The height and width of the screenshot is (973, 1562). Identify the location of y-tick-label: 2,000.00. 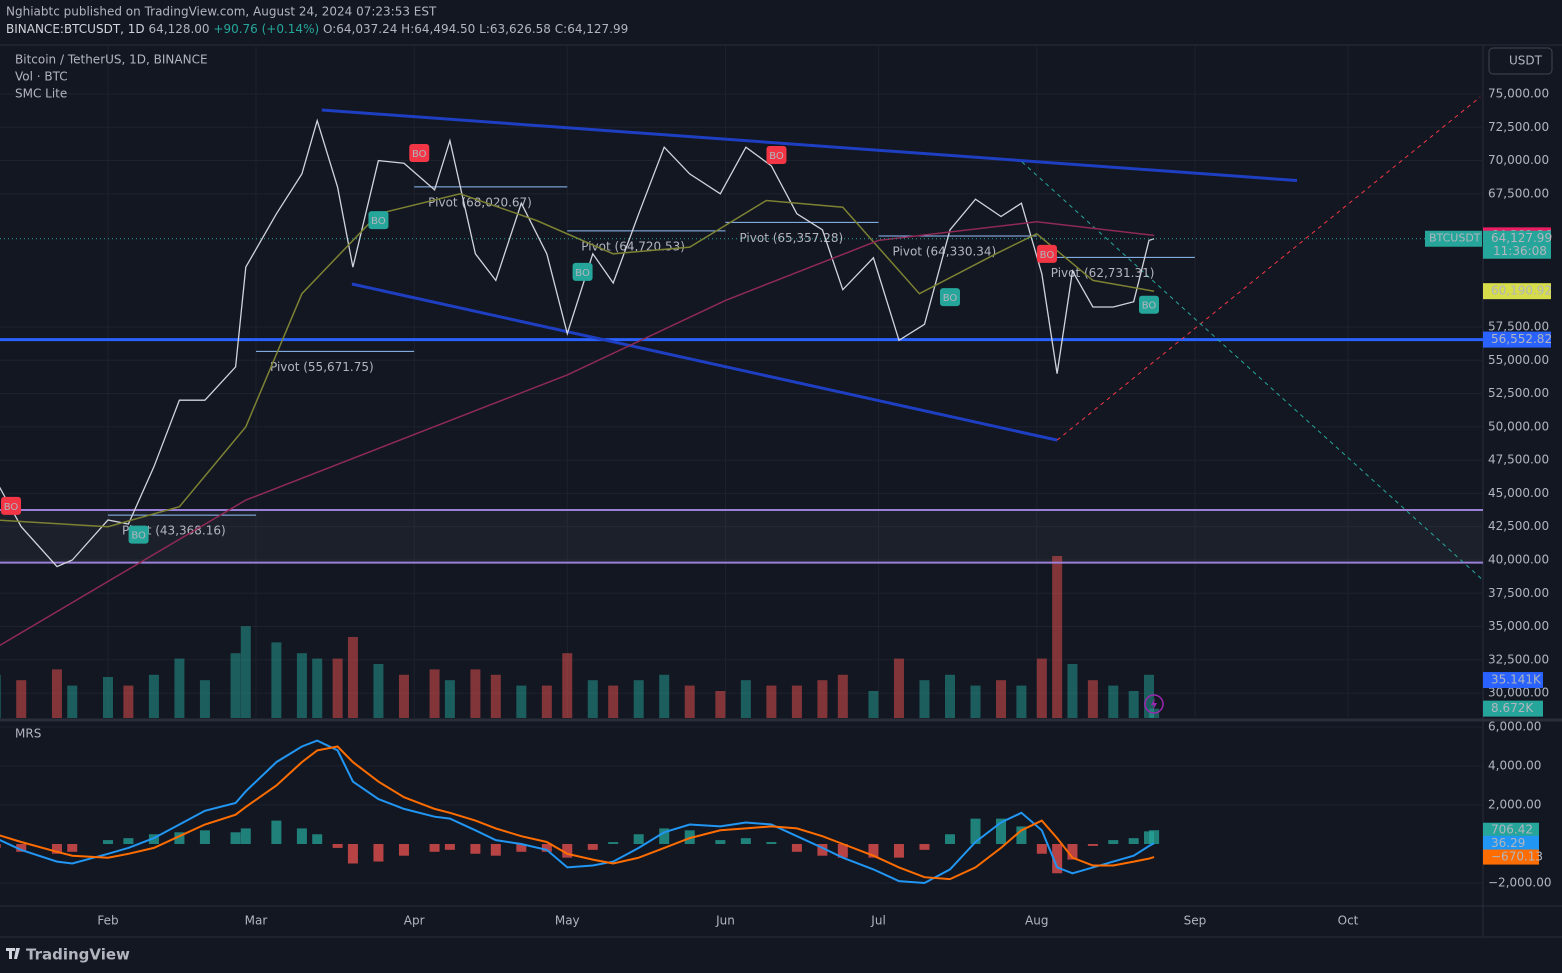
(1514, 804).